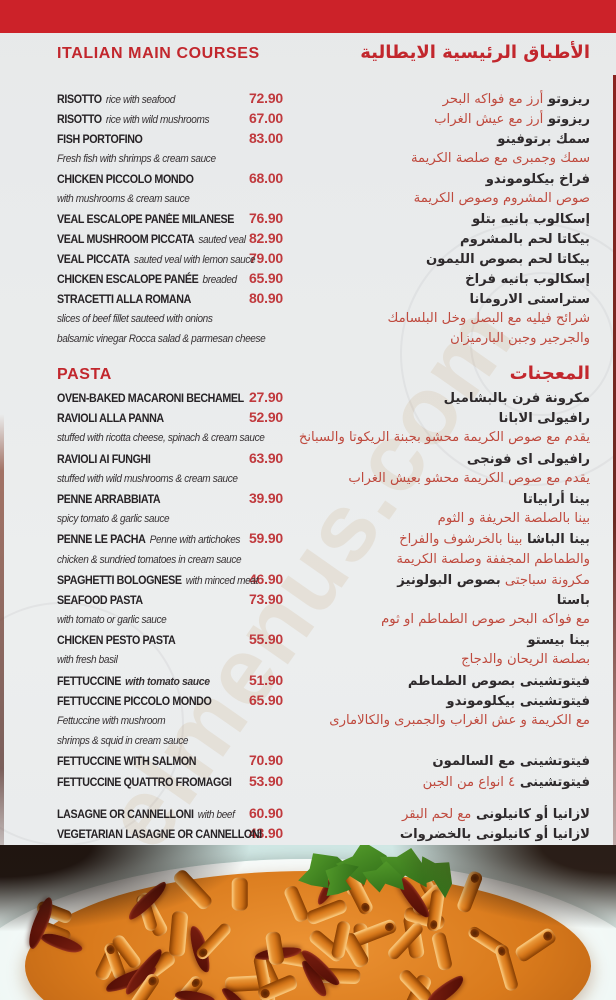  Describe the element at coordinates (323, 740) in the screenshot. I see `menu-item-desc-row: shrimps & squid in cream sauce` at that location.